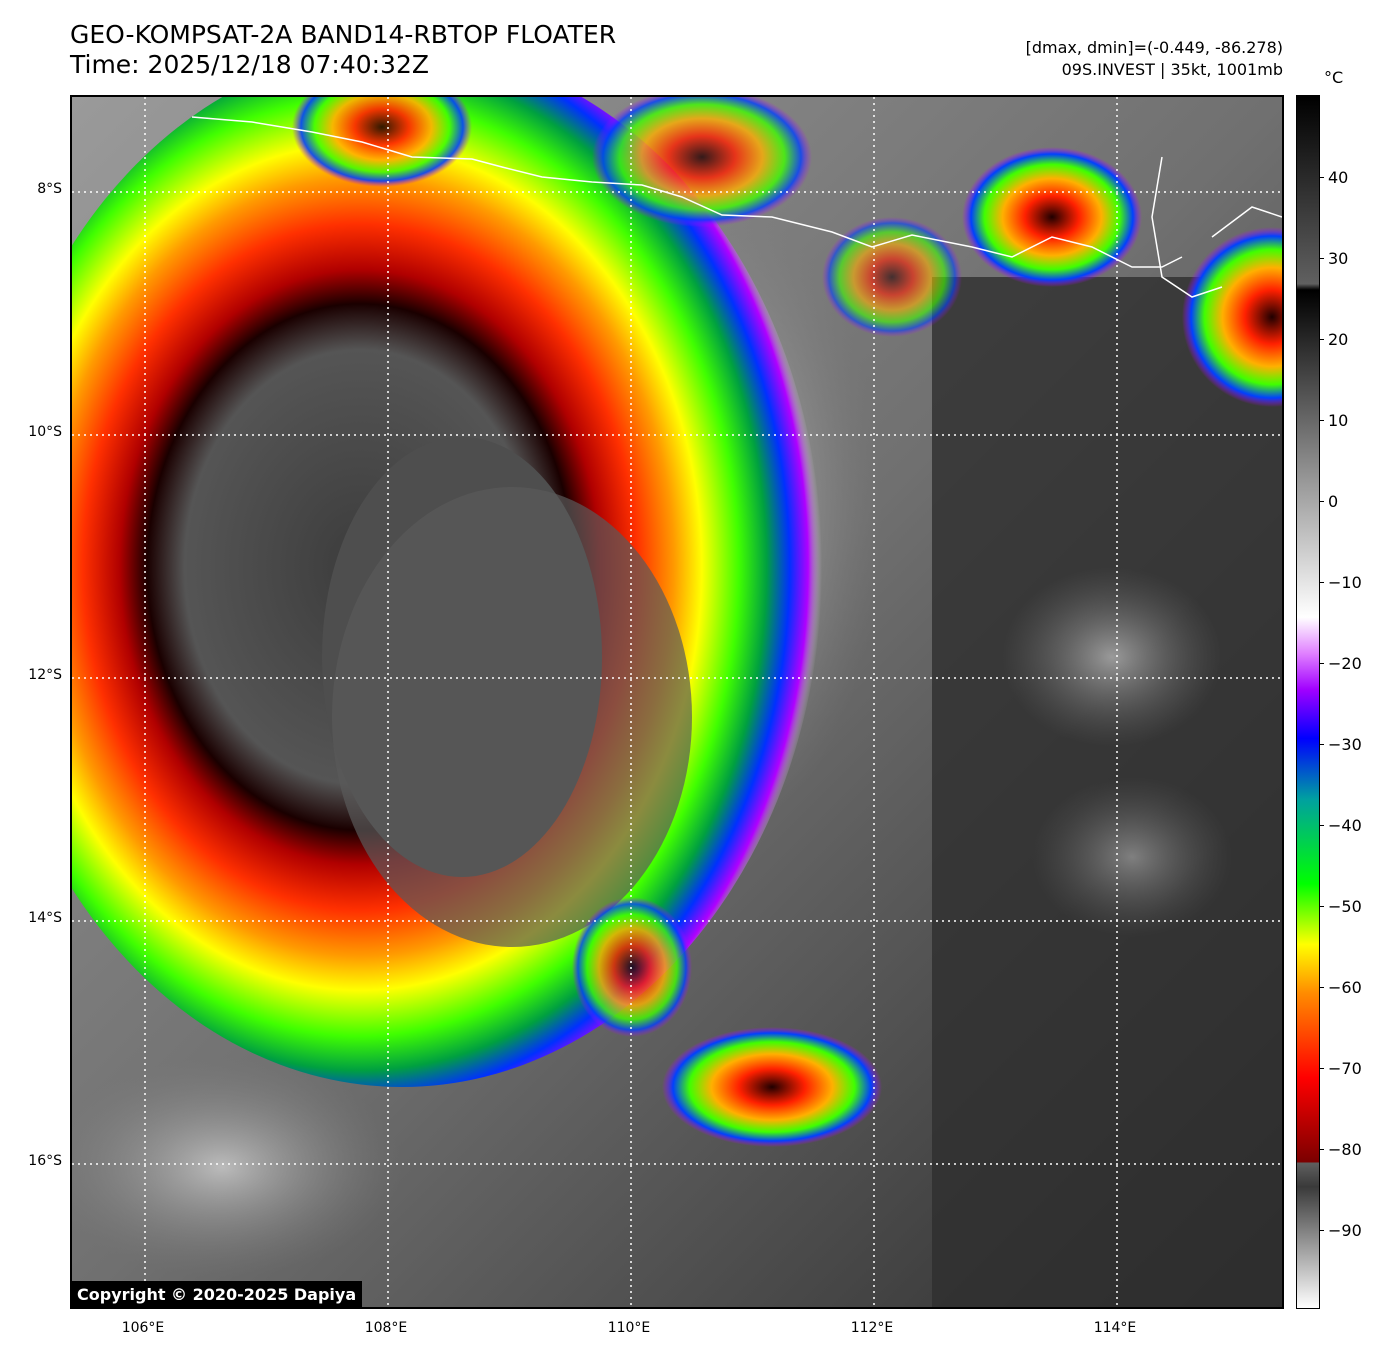 Image resolution: width=1388 pixels, height=1359 pixels. What do you see at coordinates (1338, 258) in the screenshot?
I see `colorbar-tick-label: 30` at bounding box center [1338, 258].